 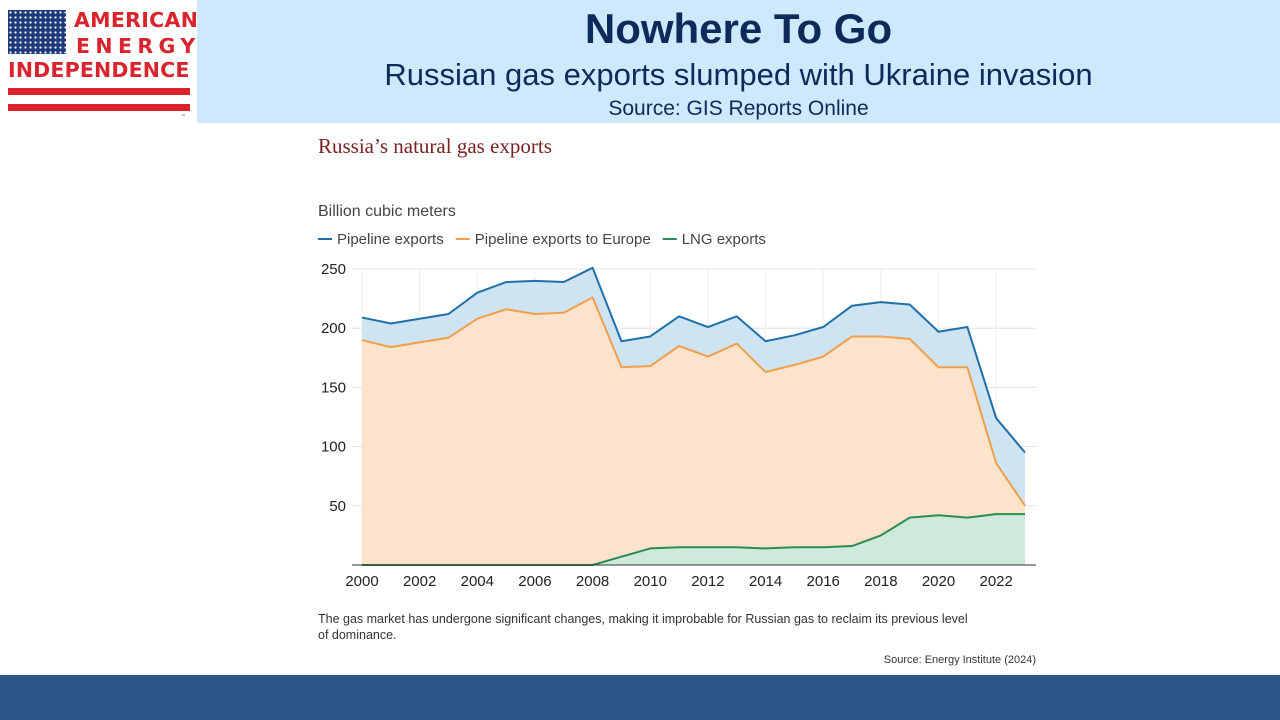 I want to click on y-tick-label: 50, so click(x=337, y=506).